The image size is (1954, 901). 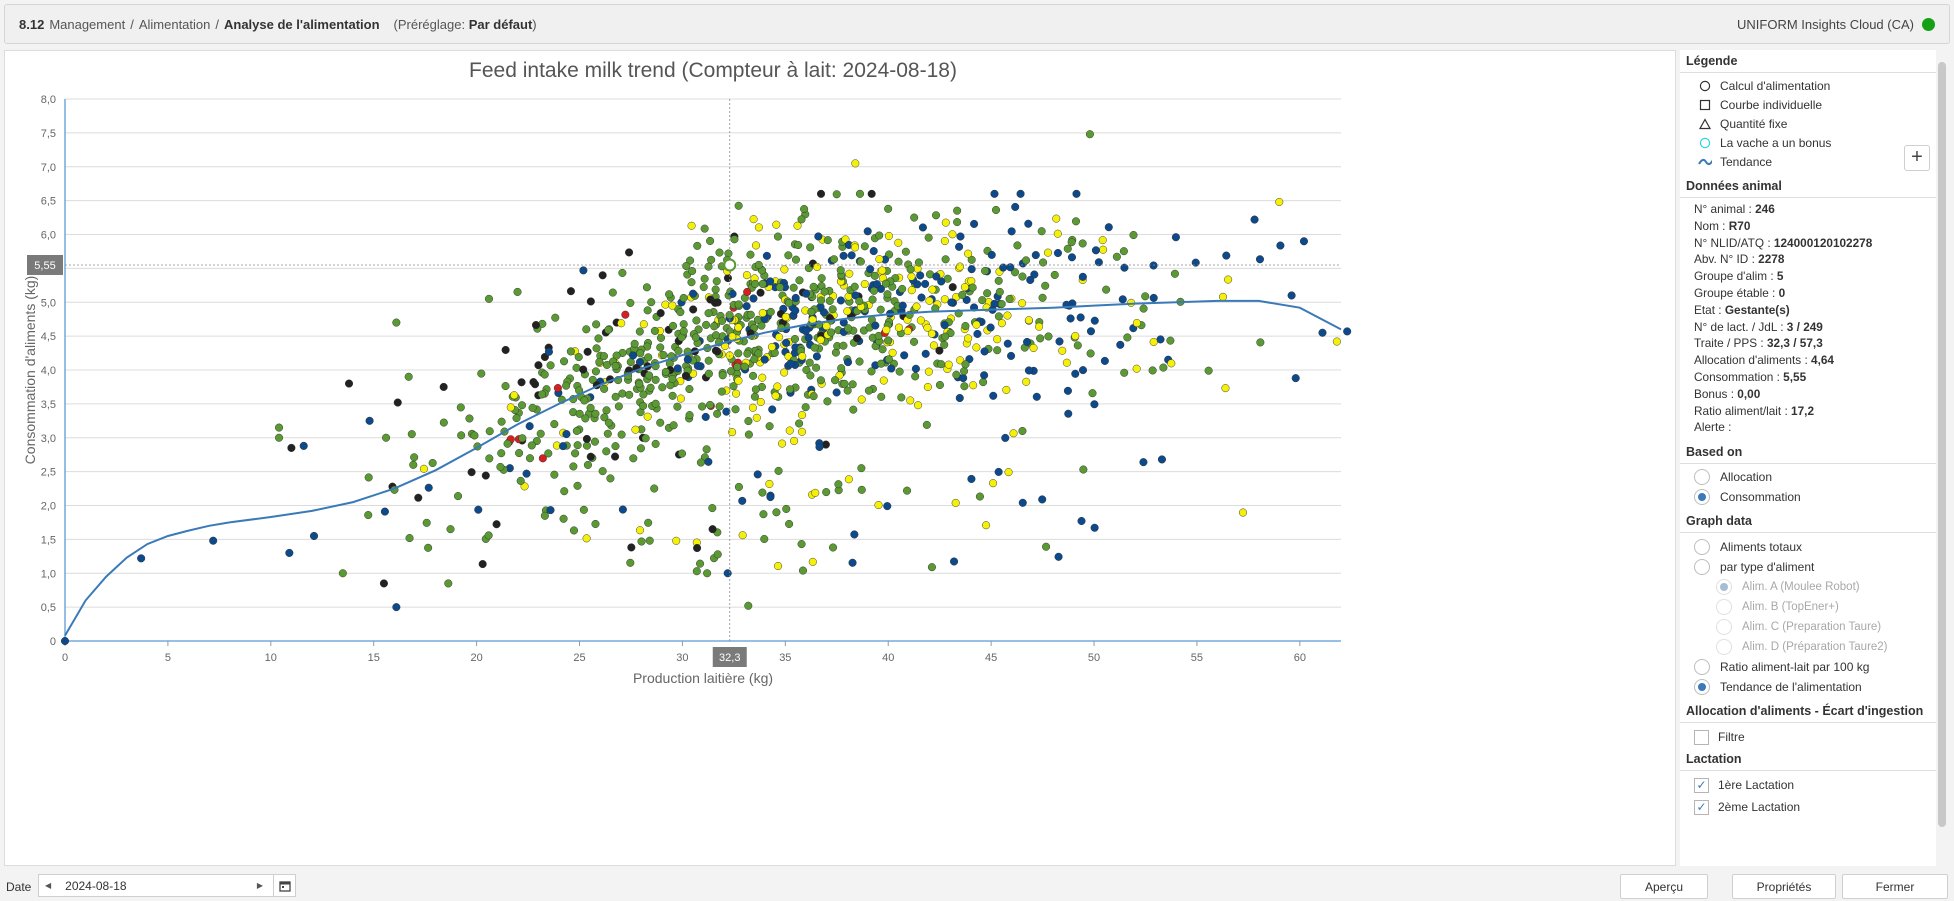 What do you see at coordinates (284, 885) in the screenshot?
I see `calendar-icon` at bounding box center [284, 885].